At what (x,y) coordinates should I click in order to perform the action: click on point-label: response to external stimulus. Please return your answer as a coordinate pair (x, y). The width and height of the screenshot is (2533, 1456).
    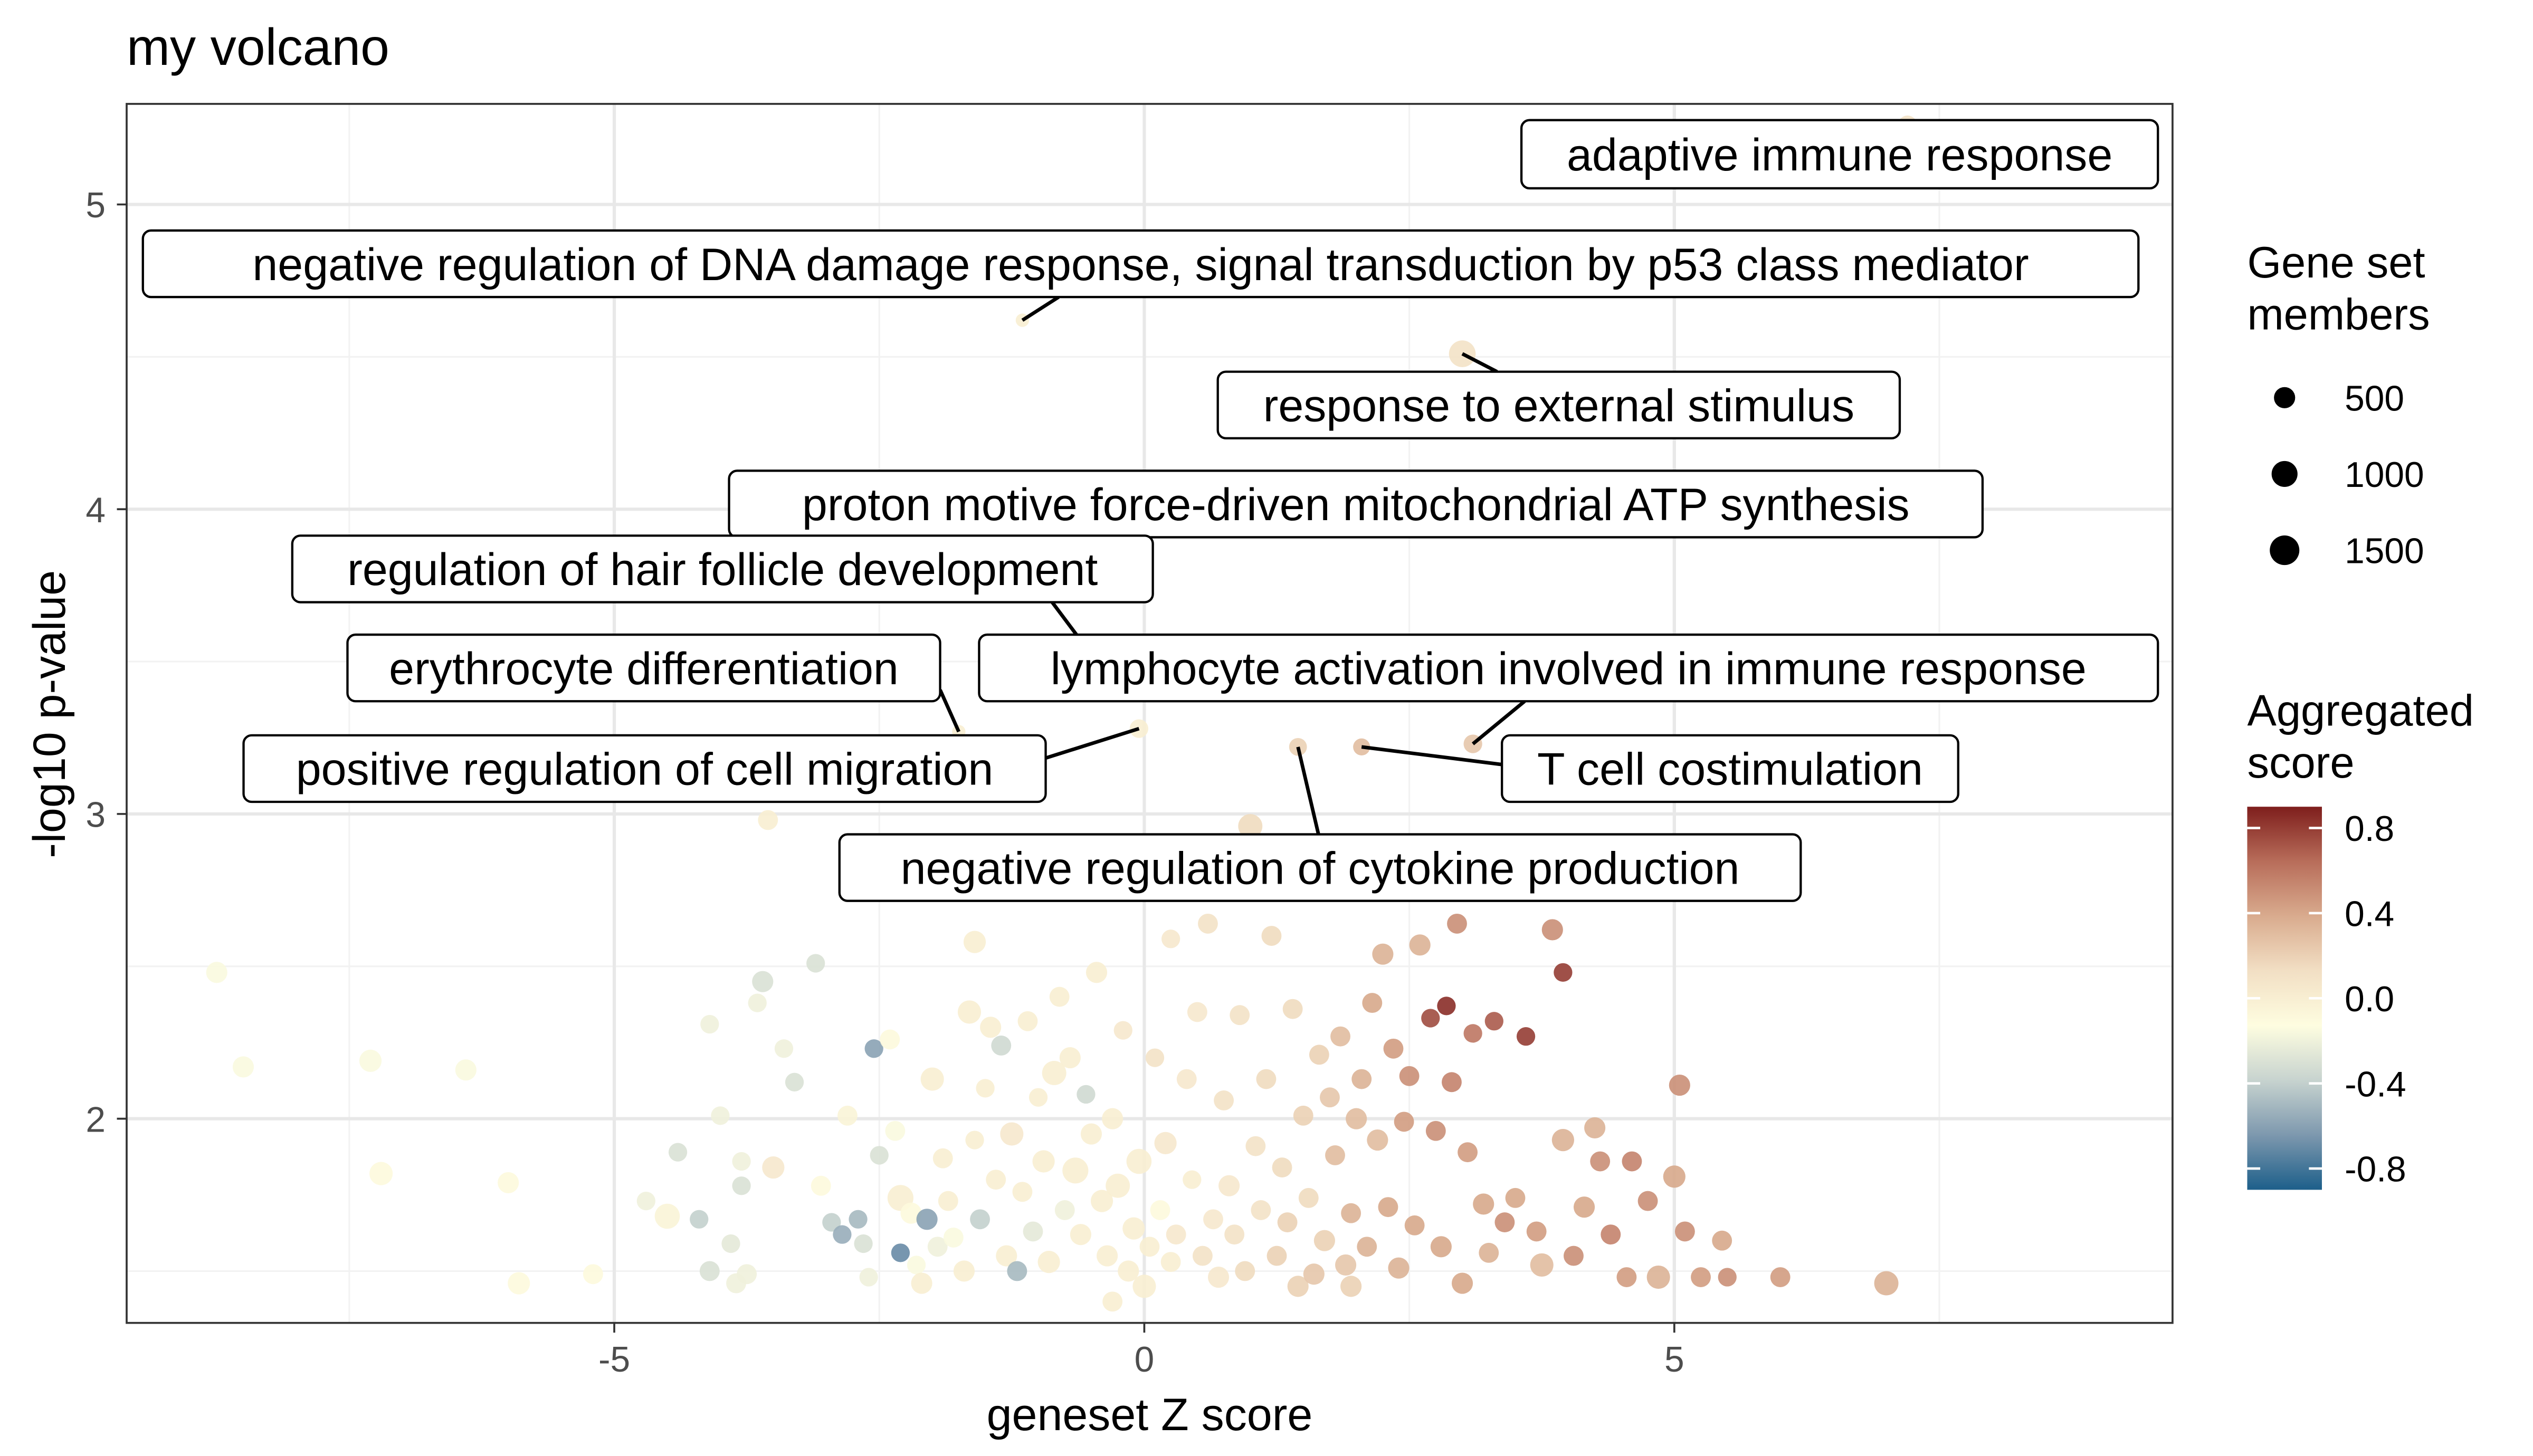
    Looking at the image, I should click on (1558, 405).